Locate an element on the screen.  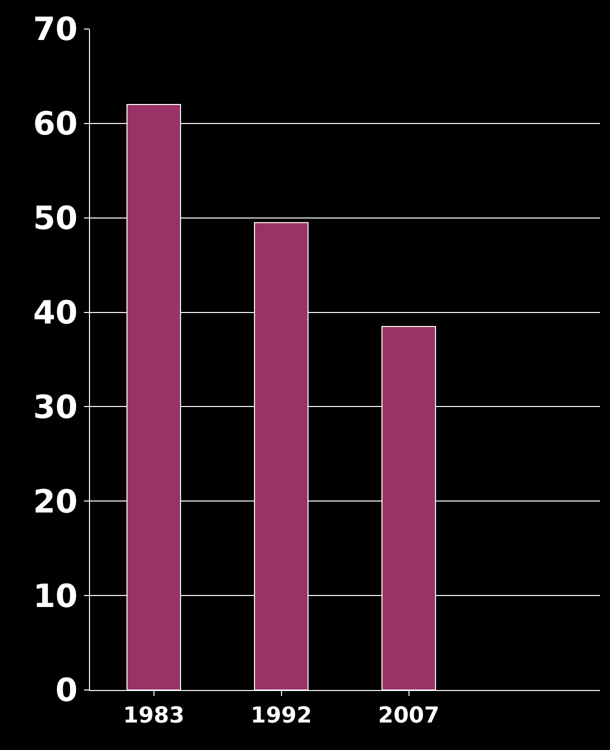
x-tick-label: 2007 is located at coordinates (409, 715).